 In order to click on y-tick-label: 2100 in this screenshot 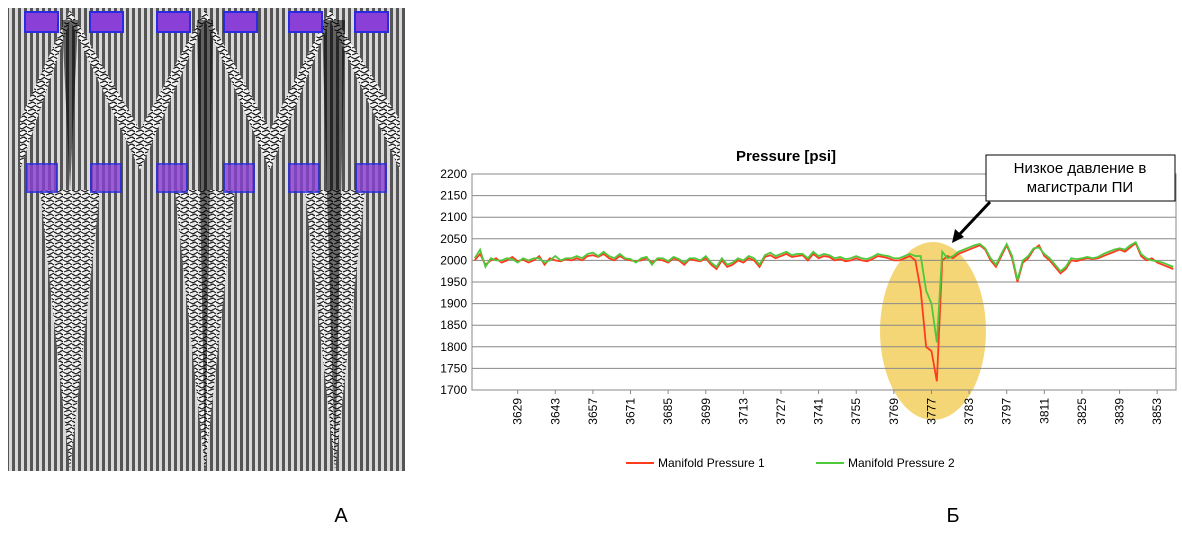, I will do `click(453, 217)`.